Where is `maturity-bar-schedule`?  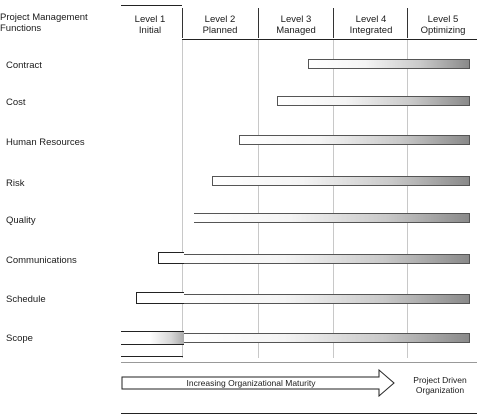 maturity-bar-schedule is located at coordinates (327, 299).